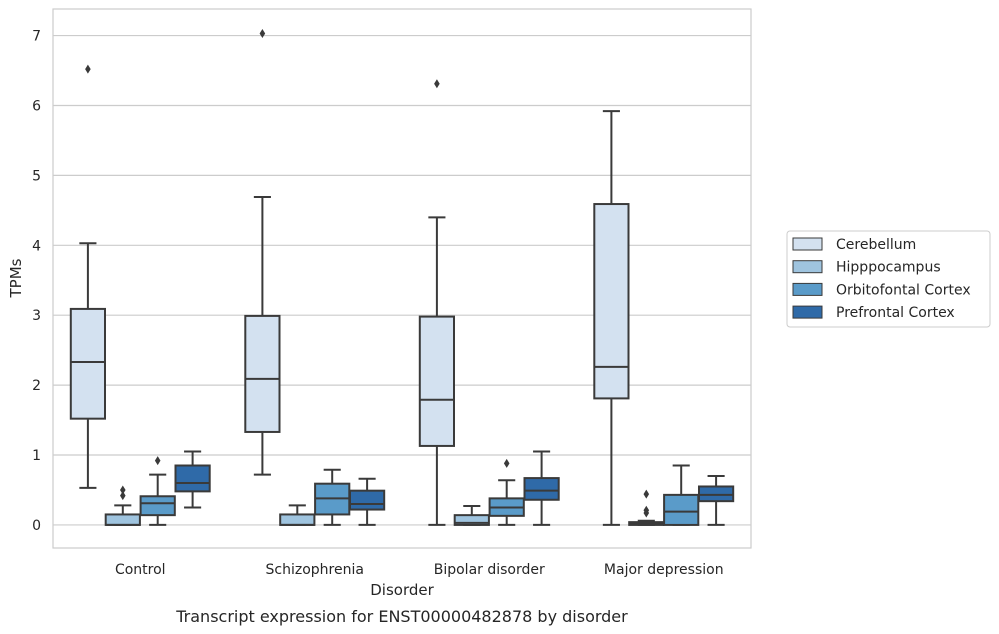 The height and width of the screenshot is (634, 999). What do you see at coordinates (876, 245) in the screenshot?
I see `legend-label: Cerebellum` at bounding box center [876, 245].